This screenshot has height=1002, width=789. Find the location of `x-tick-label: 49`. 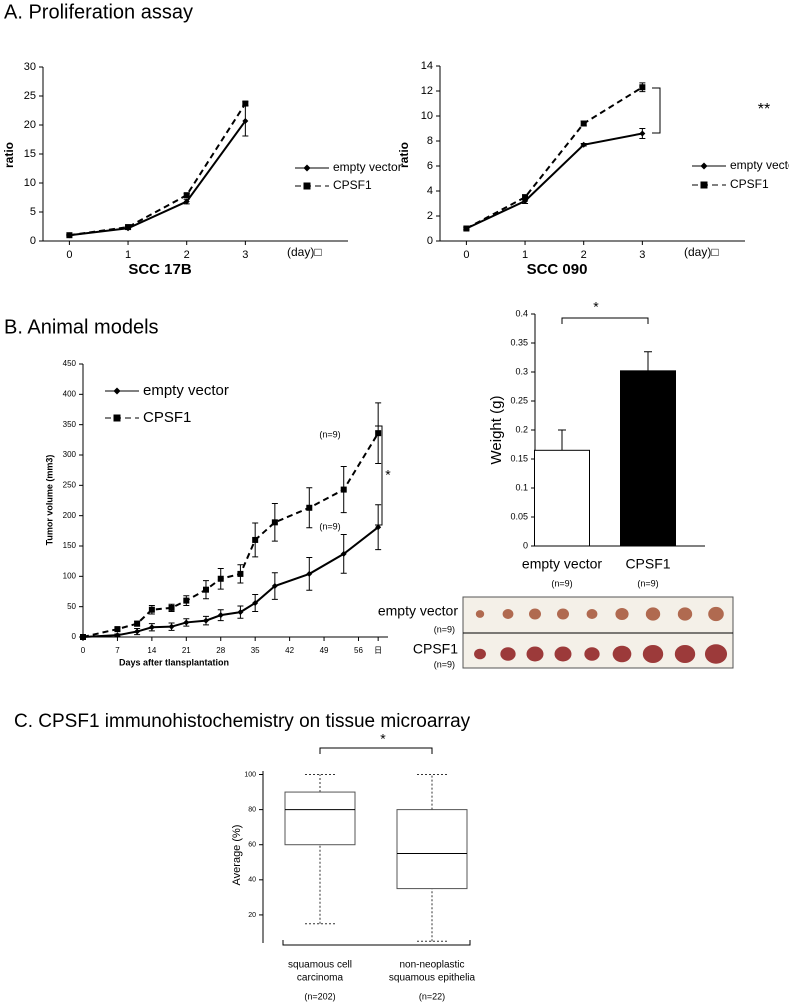

x-tick-label: 49 is located at coordinates (324, 650).